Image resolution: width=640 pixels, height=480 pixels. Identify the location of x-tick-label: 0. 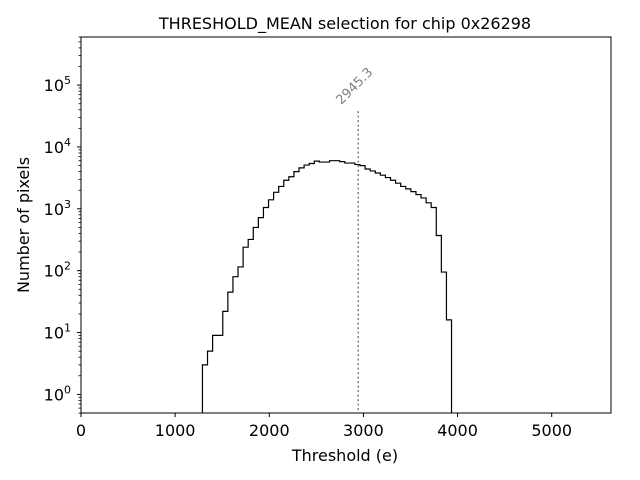
(81, 430).